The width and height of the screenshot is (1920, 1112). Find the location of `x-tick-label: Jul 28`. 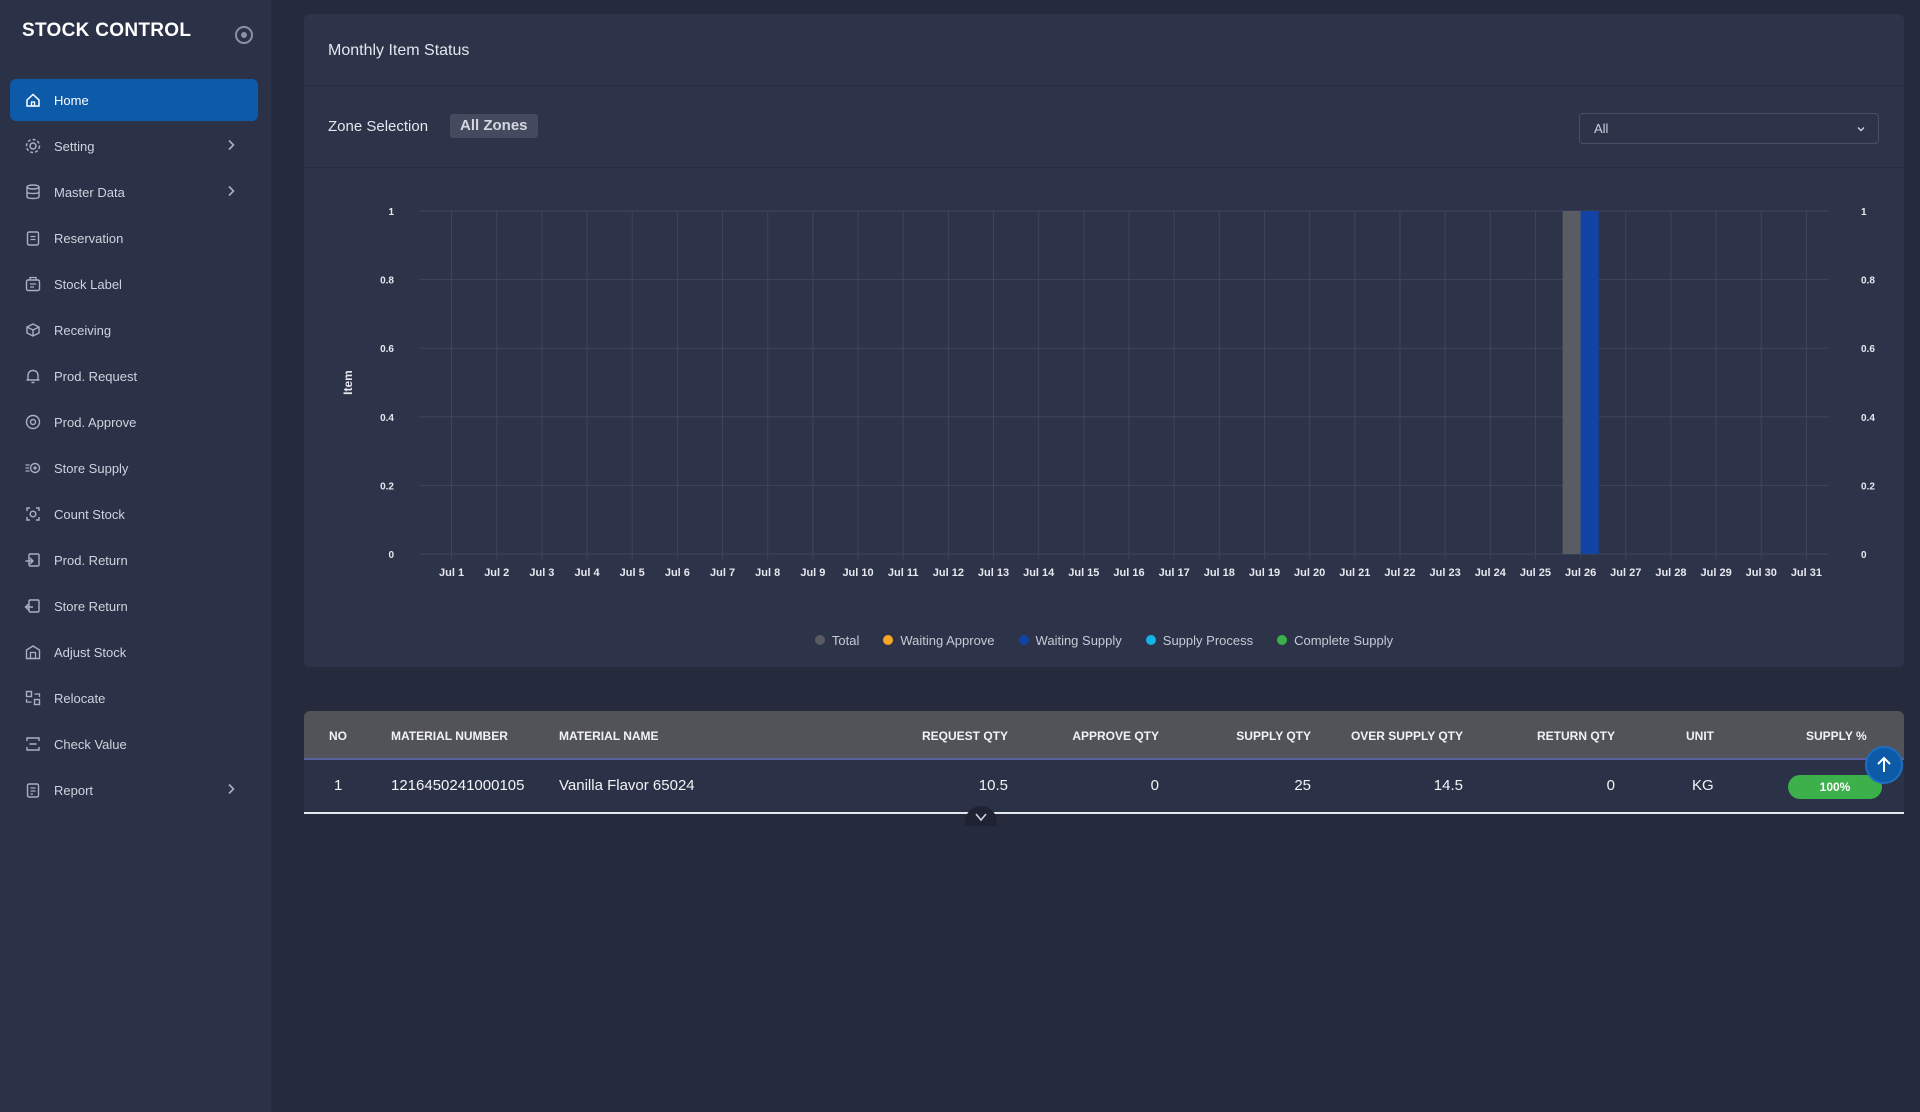

x-tick-label: Jul 28 is located at coordinates (1670, 573).